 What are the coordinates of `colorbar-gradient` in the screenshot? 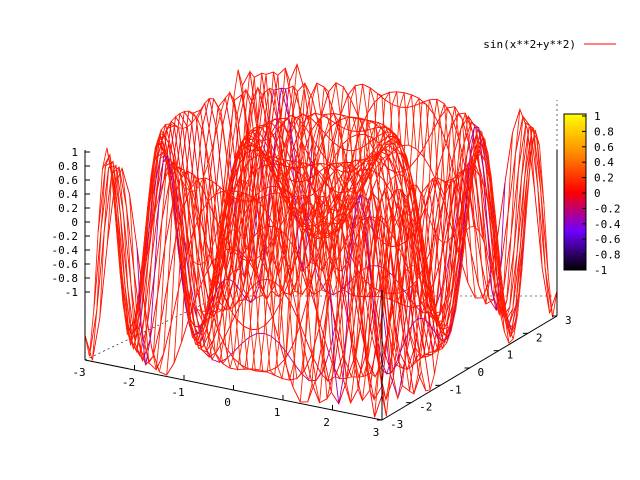 It's located at (575, 192).